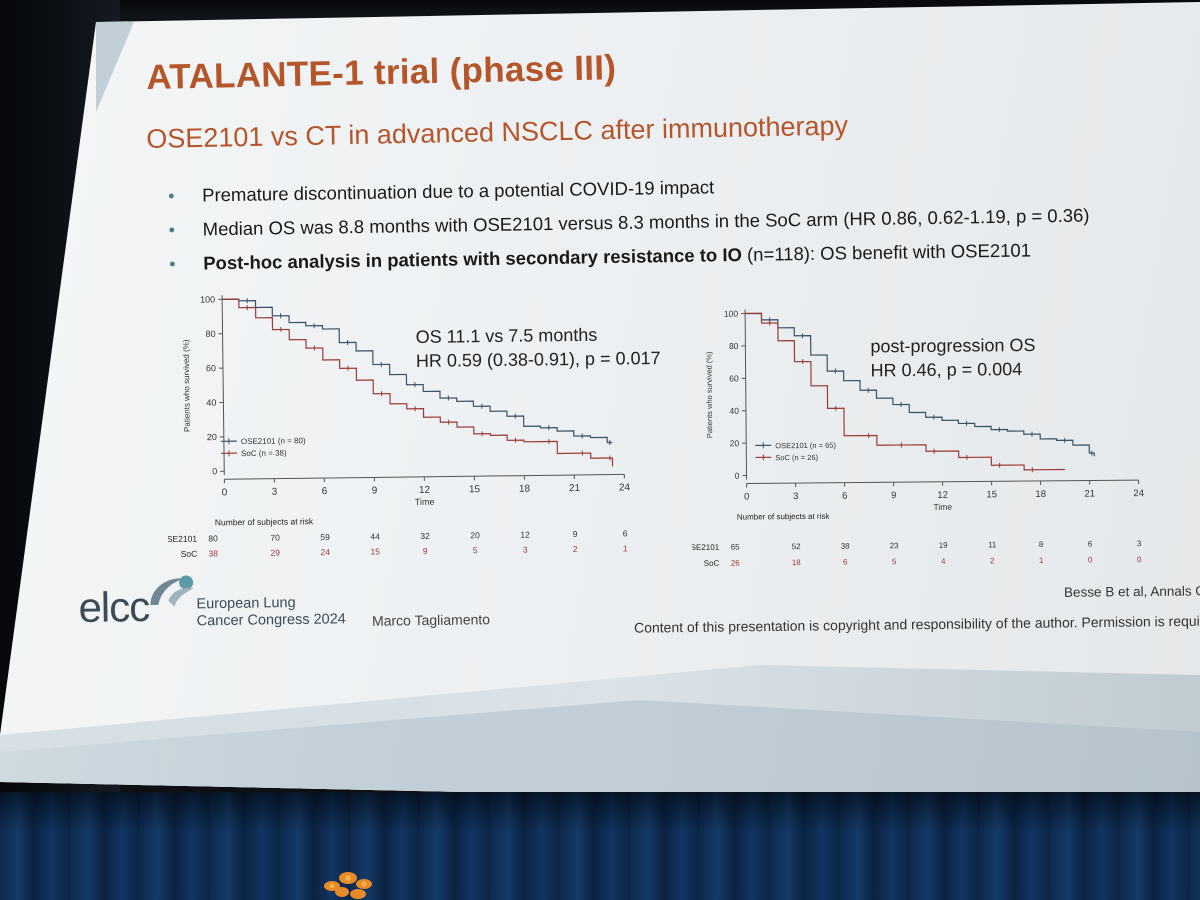 The image size is (1200, 900). What do you see at coordinates (475, 535) in the screenshot?
I see `risk-value: 20` at bounding box center [475, 535].